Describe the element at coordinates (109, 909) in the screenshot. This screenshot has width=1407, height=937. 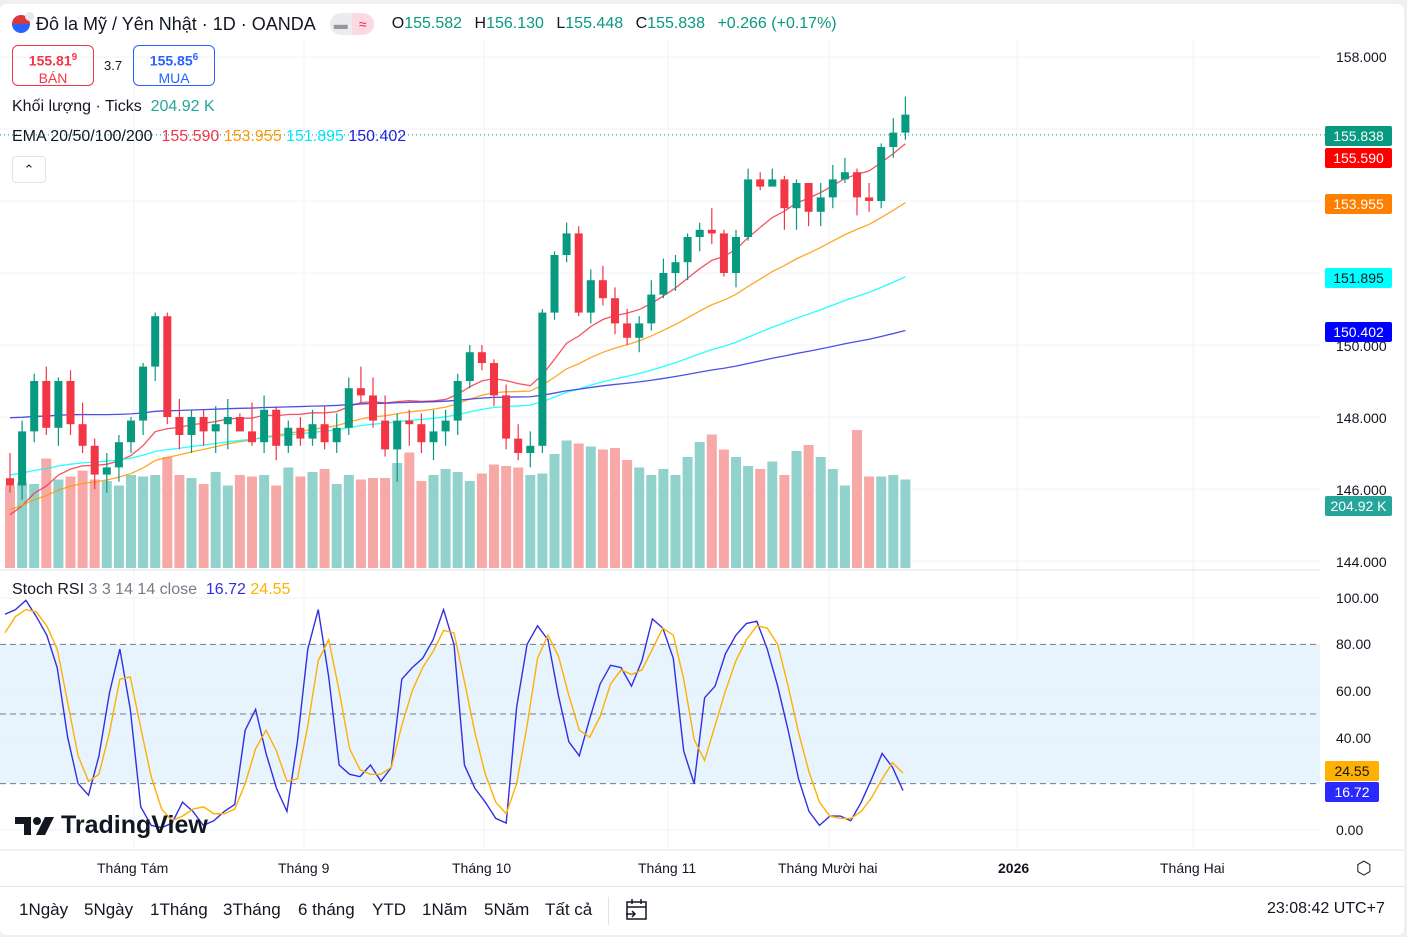
I see `range-5d-button: 5Ngày` at that location.